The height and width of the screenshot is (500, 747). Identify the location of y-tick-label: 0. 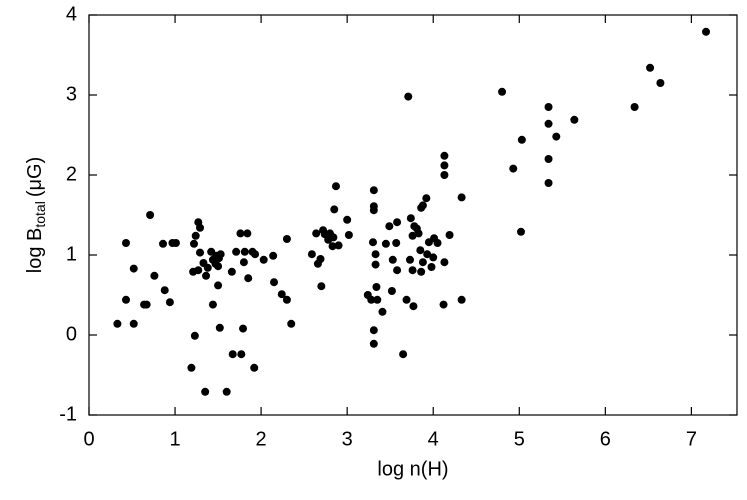
(71, 334).